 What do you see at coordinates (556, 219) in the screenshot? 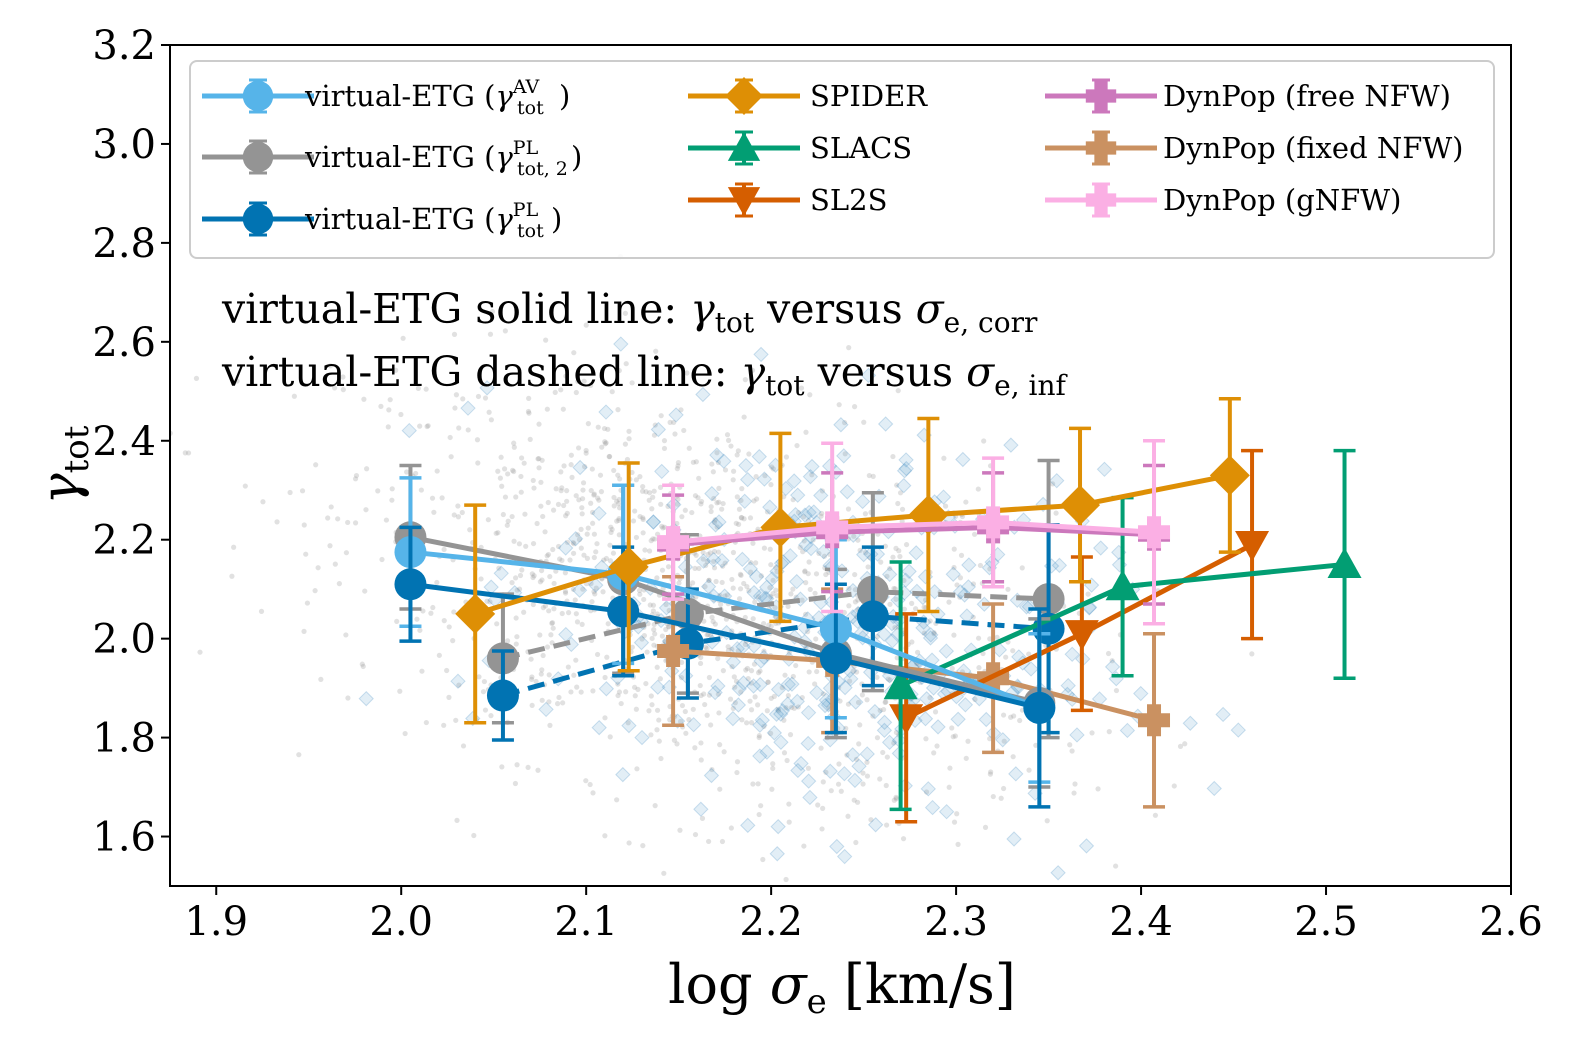
I see `legend-vetg-pl-close: )` at bounding box center [556, 219].